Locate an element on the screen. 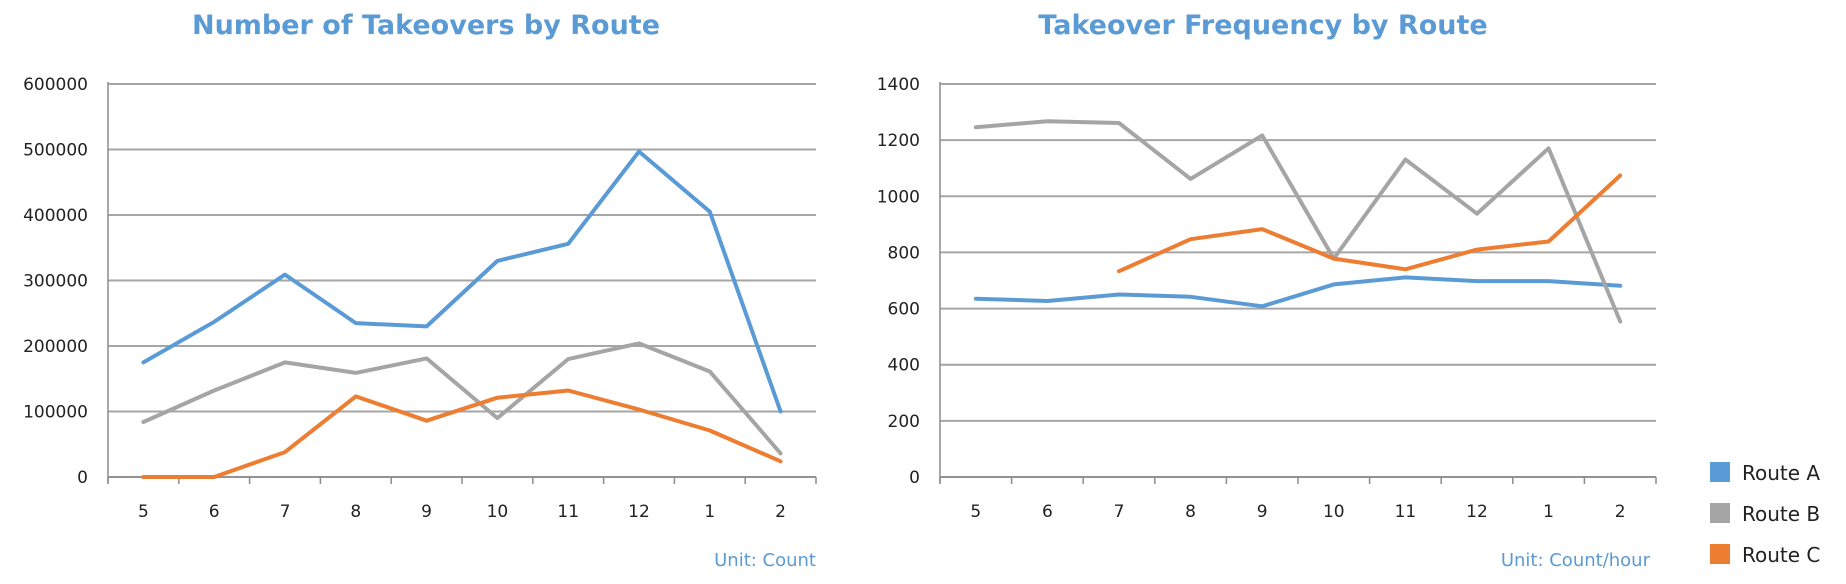  y-tick-labels: 0 200 400 600 800 1000 1200 1400 is located at coordinates (898, 281).